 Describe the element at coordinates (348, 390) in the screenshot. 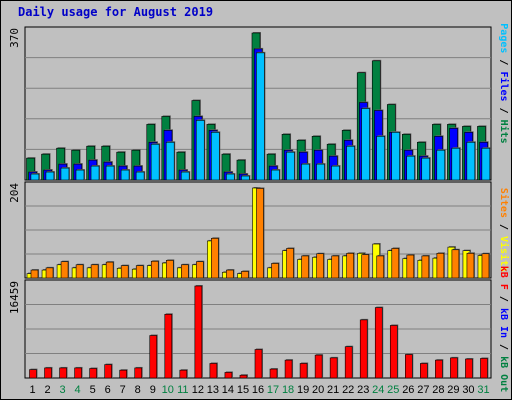

I see `x-tick-label: 22` at that location.